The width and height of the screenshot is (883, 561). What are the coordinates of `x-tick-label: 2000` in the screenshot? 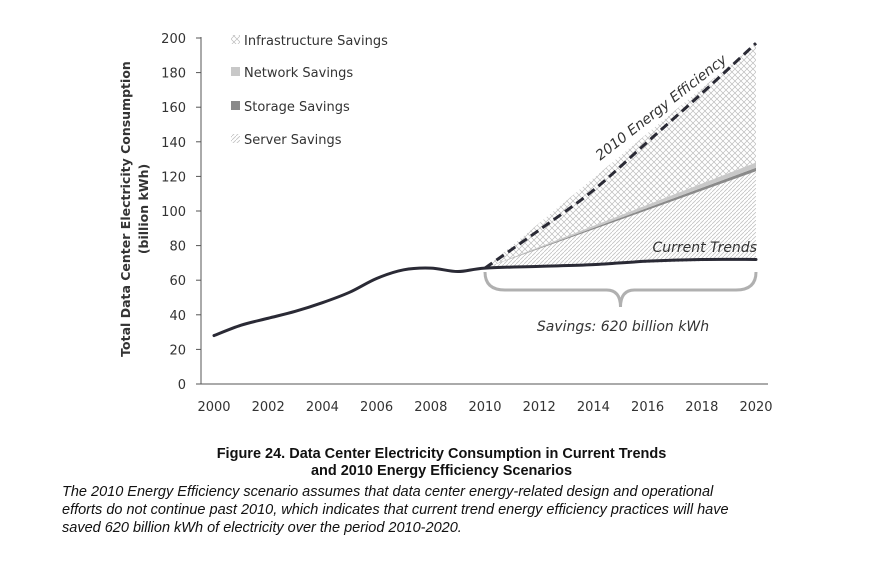 It's located at (213, 407).